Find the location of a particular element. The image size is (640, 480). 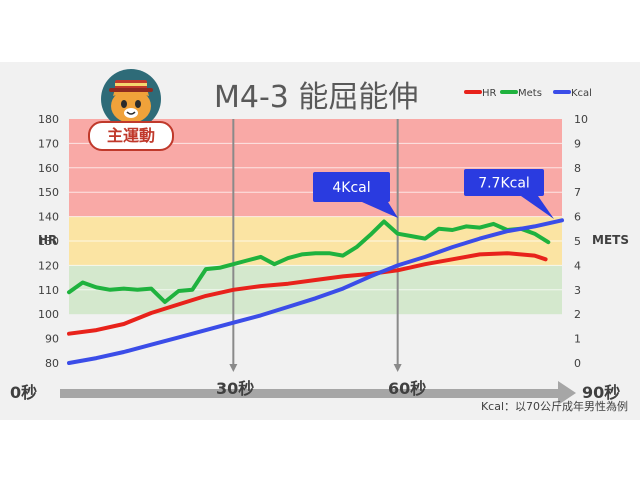

callout-4kcal-label: 4Kcal is located at coordinates (351, 188).